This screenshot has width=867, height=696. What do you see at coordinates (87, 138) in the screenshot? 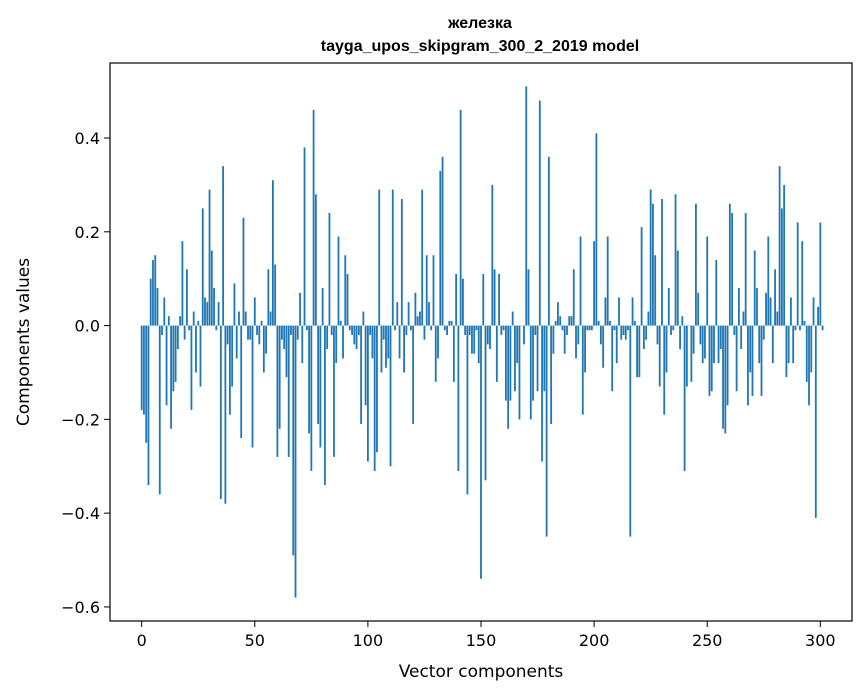
I see `y-tick-label: 0.4` at bounding box center [87, 138].